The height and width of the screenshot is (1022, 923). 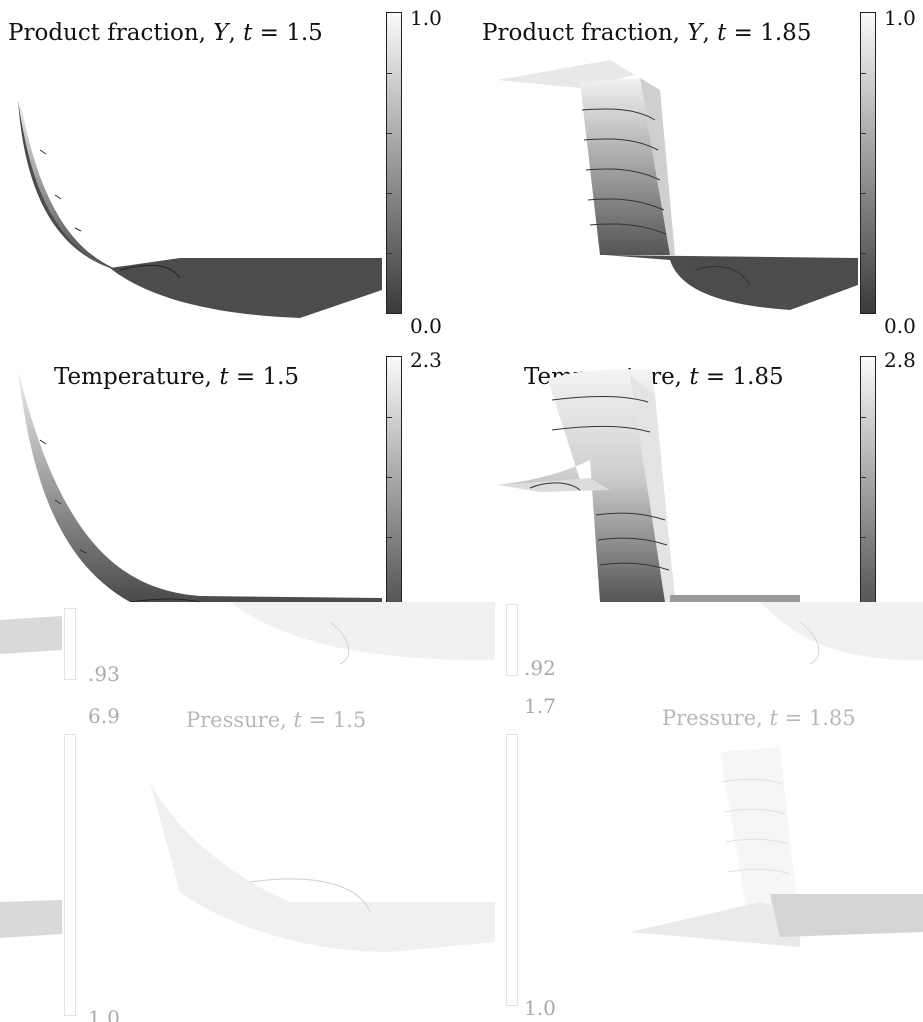 I want to click on colorbar-max-label: 1.7, so click(x=540, y=706).